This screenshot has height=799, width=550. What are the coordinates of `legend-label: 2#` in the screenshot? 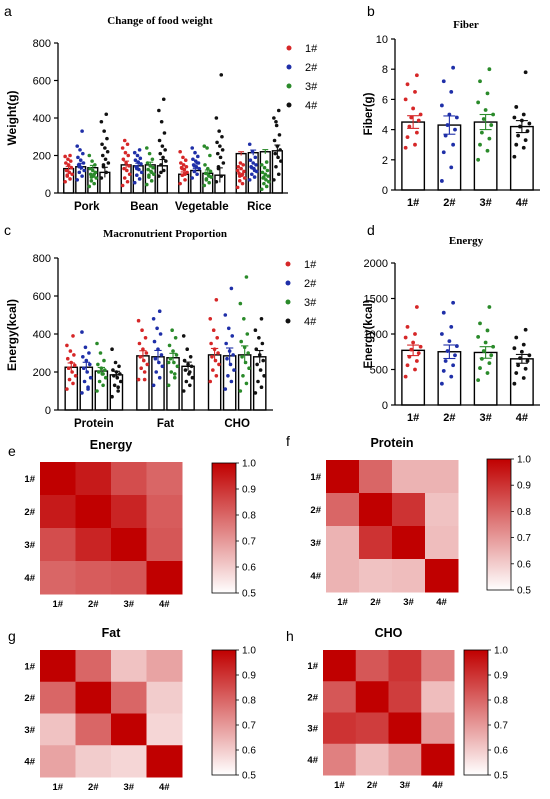 It's located at (311, 68).